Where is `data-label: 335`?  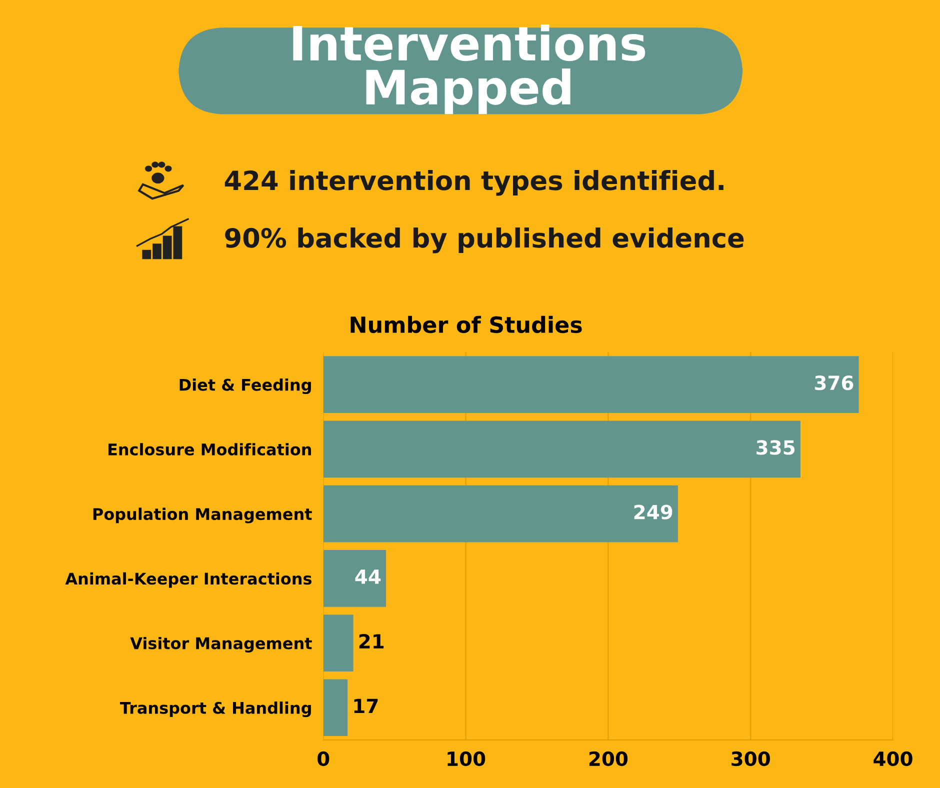
data-label: 335 is located at coordinates (775, 447).